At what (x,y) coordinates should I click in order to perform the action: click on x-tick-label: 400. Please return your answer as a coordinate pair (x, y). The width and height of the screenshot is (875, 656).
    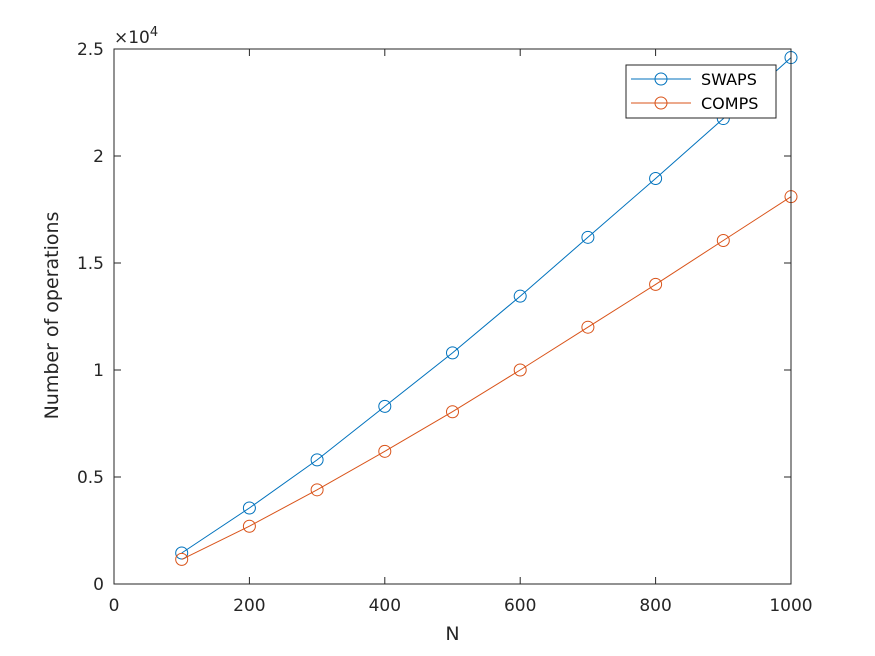
    Looking at the image, I should click on (385, 606).